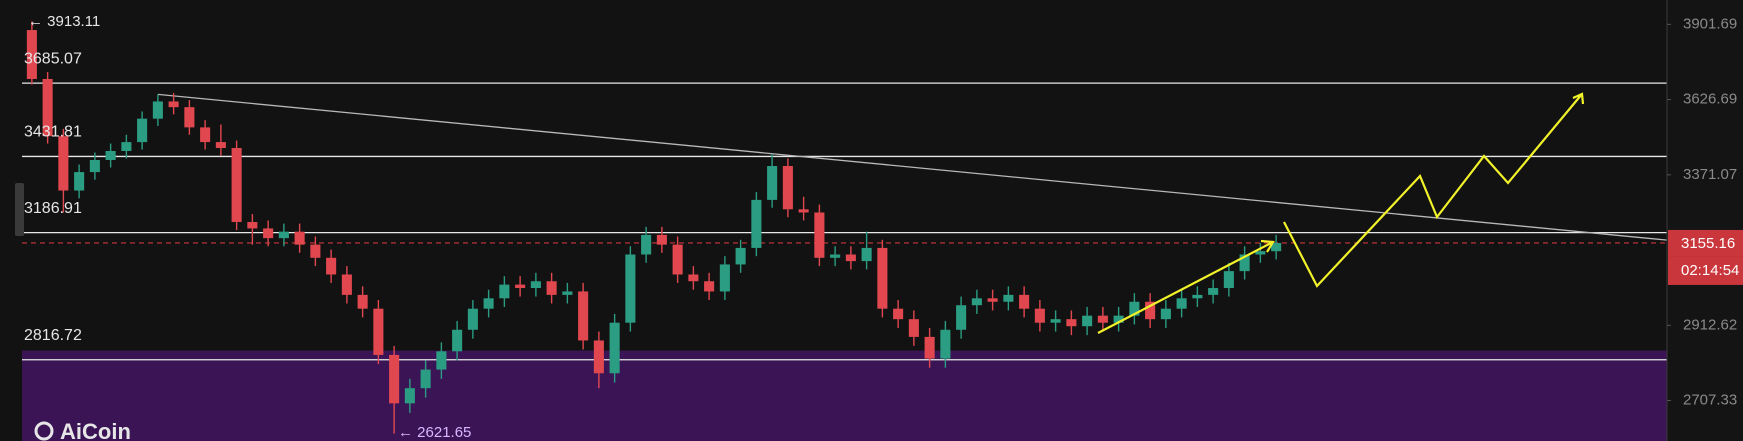 Image resolution: width=1743 pixels, height=441 pixels. What do you see at coordinates (1710, 270) in the screenshot?
I see `countdown: 02:14:54` at bounding box center [1710, 270].